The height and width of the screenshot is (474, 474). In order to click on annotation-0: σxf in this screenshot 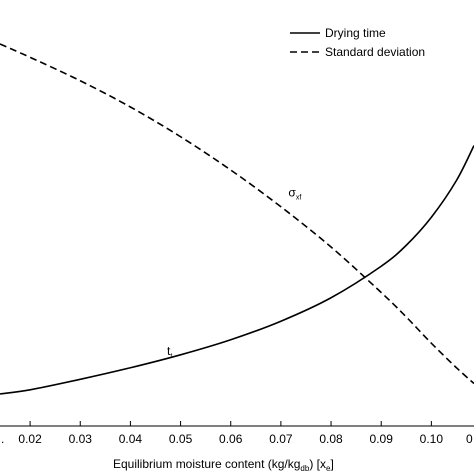, I will do `click(294, 193)`.